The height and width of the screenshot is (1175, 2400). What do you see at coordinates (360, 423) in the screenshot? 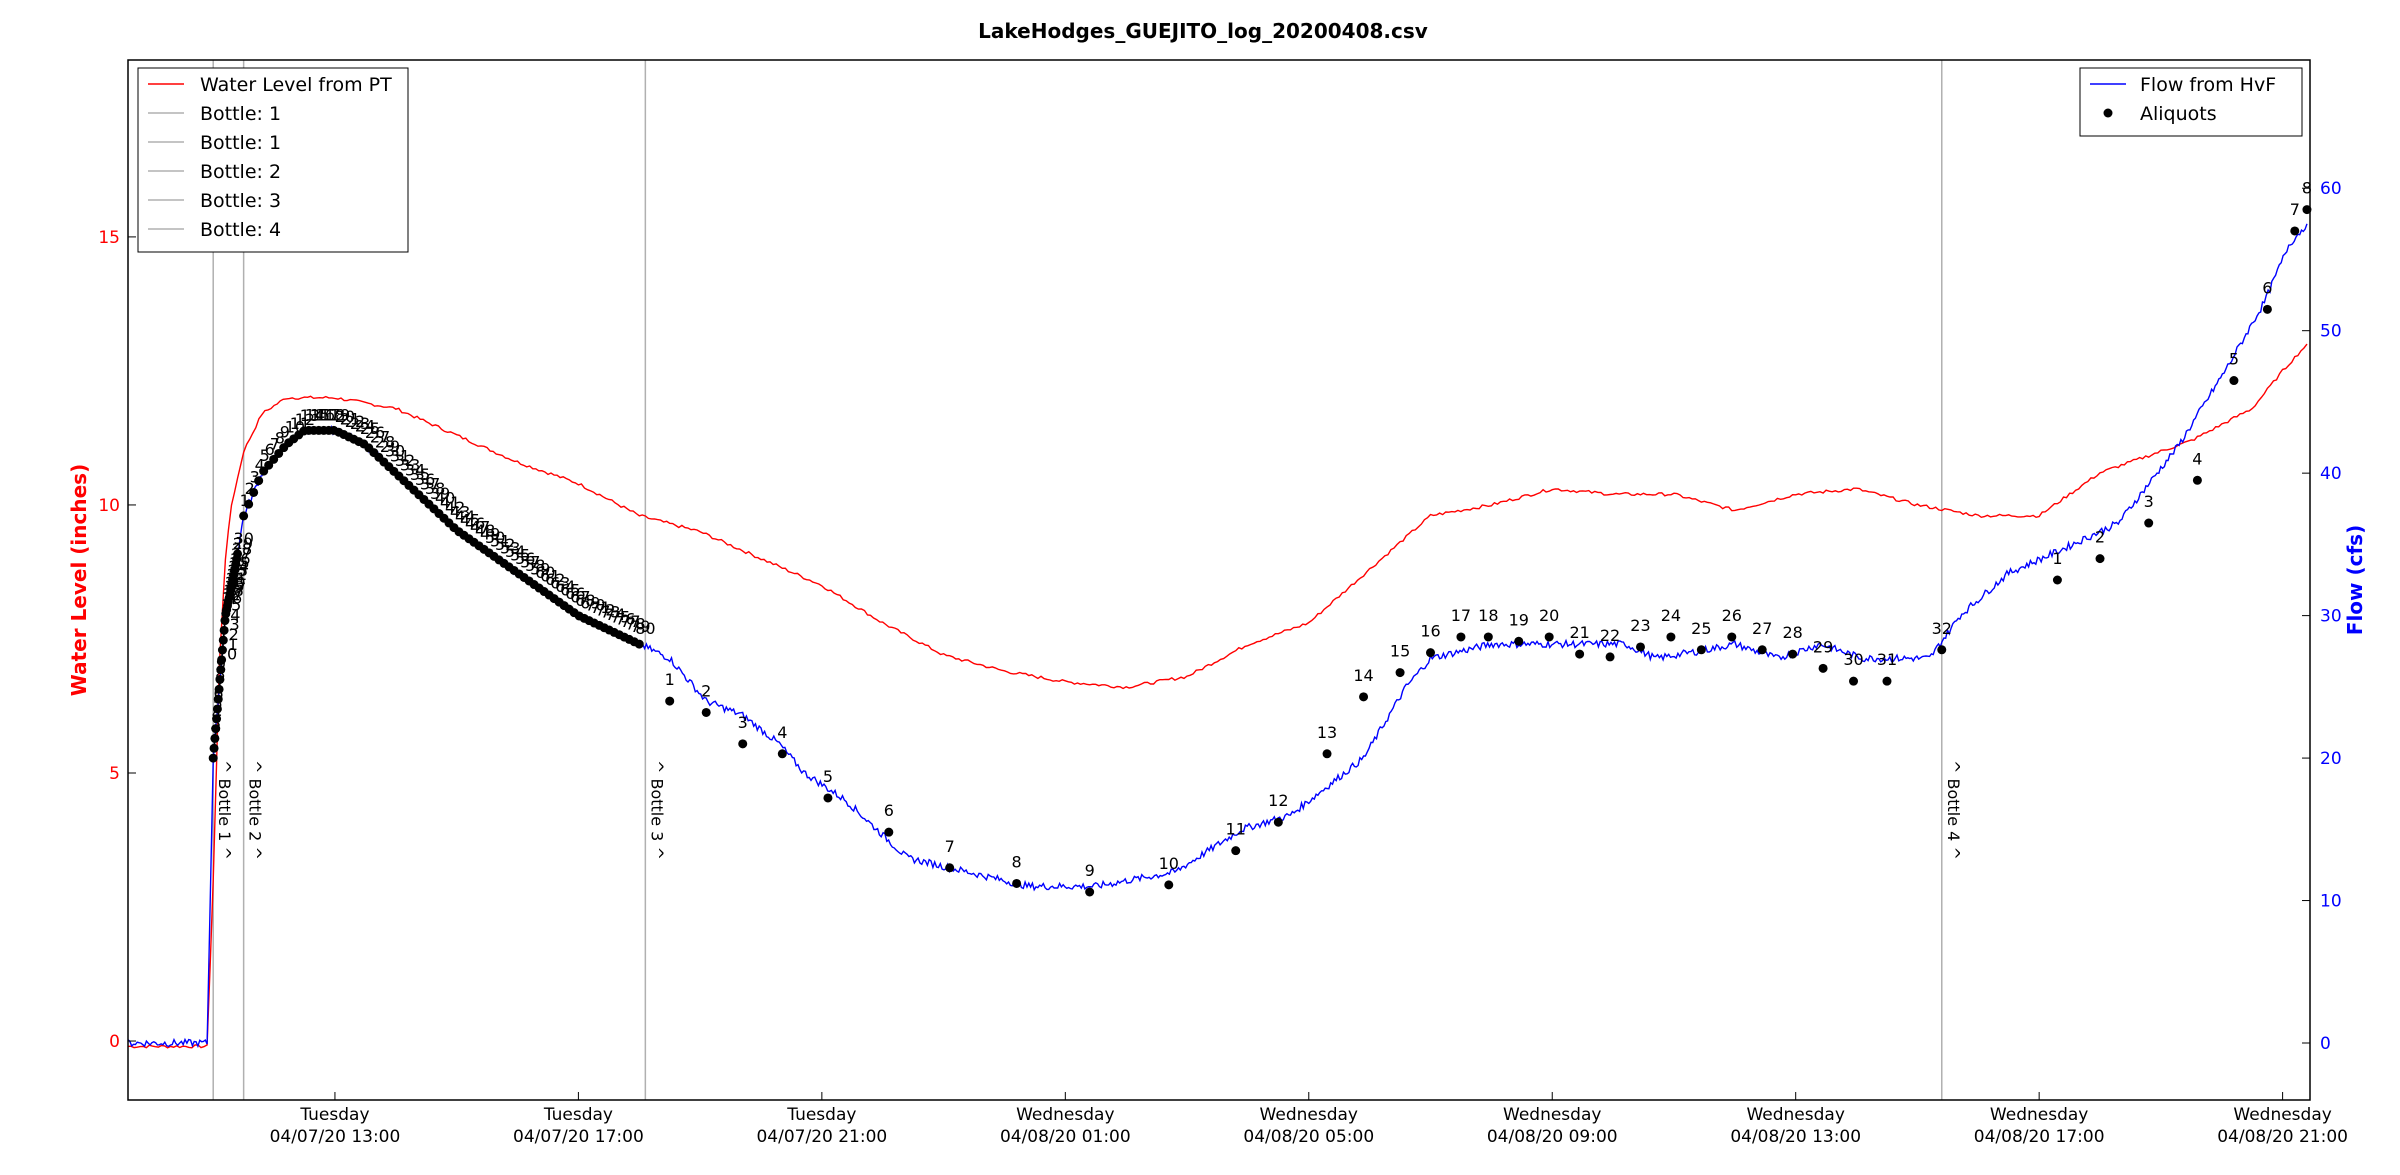
I see `aliquot-label-b2-23: 23` at bounding box center [360, 423].